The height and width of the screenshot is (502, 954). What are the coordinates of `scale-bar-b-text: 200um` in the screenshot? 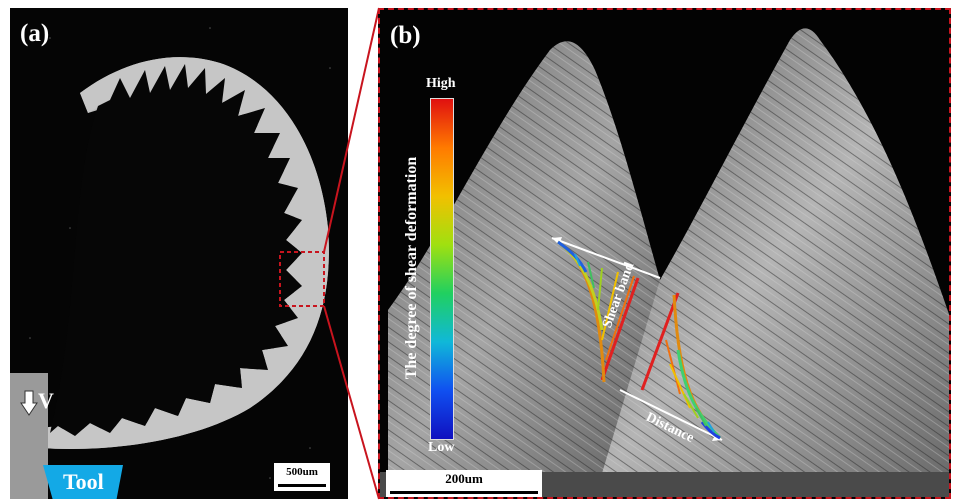 It's located at (464, 478).